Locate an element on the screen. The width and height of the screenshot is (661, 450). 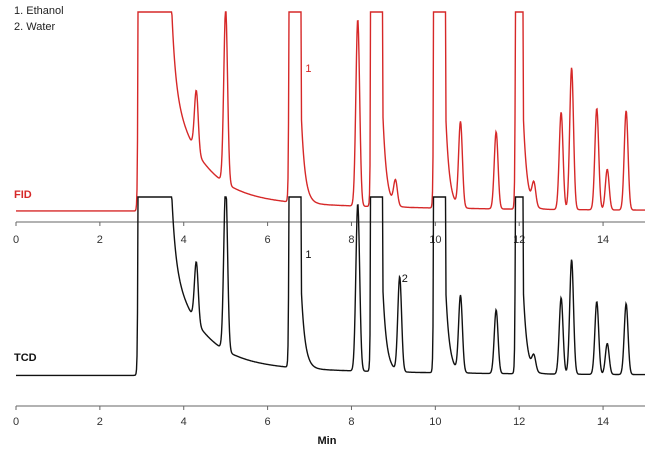
fid-channel-label: FID is located at coordinates (23, 195).